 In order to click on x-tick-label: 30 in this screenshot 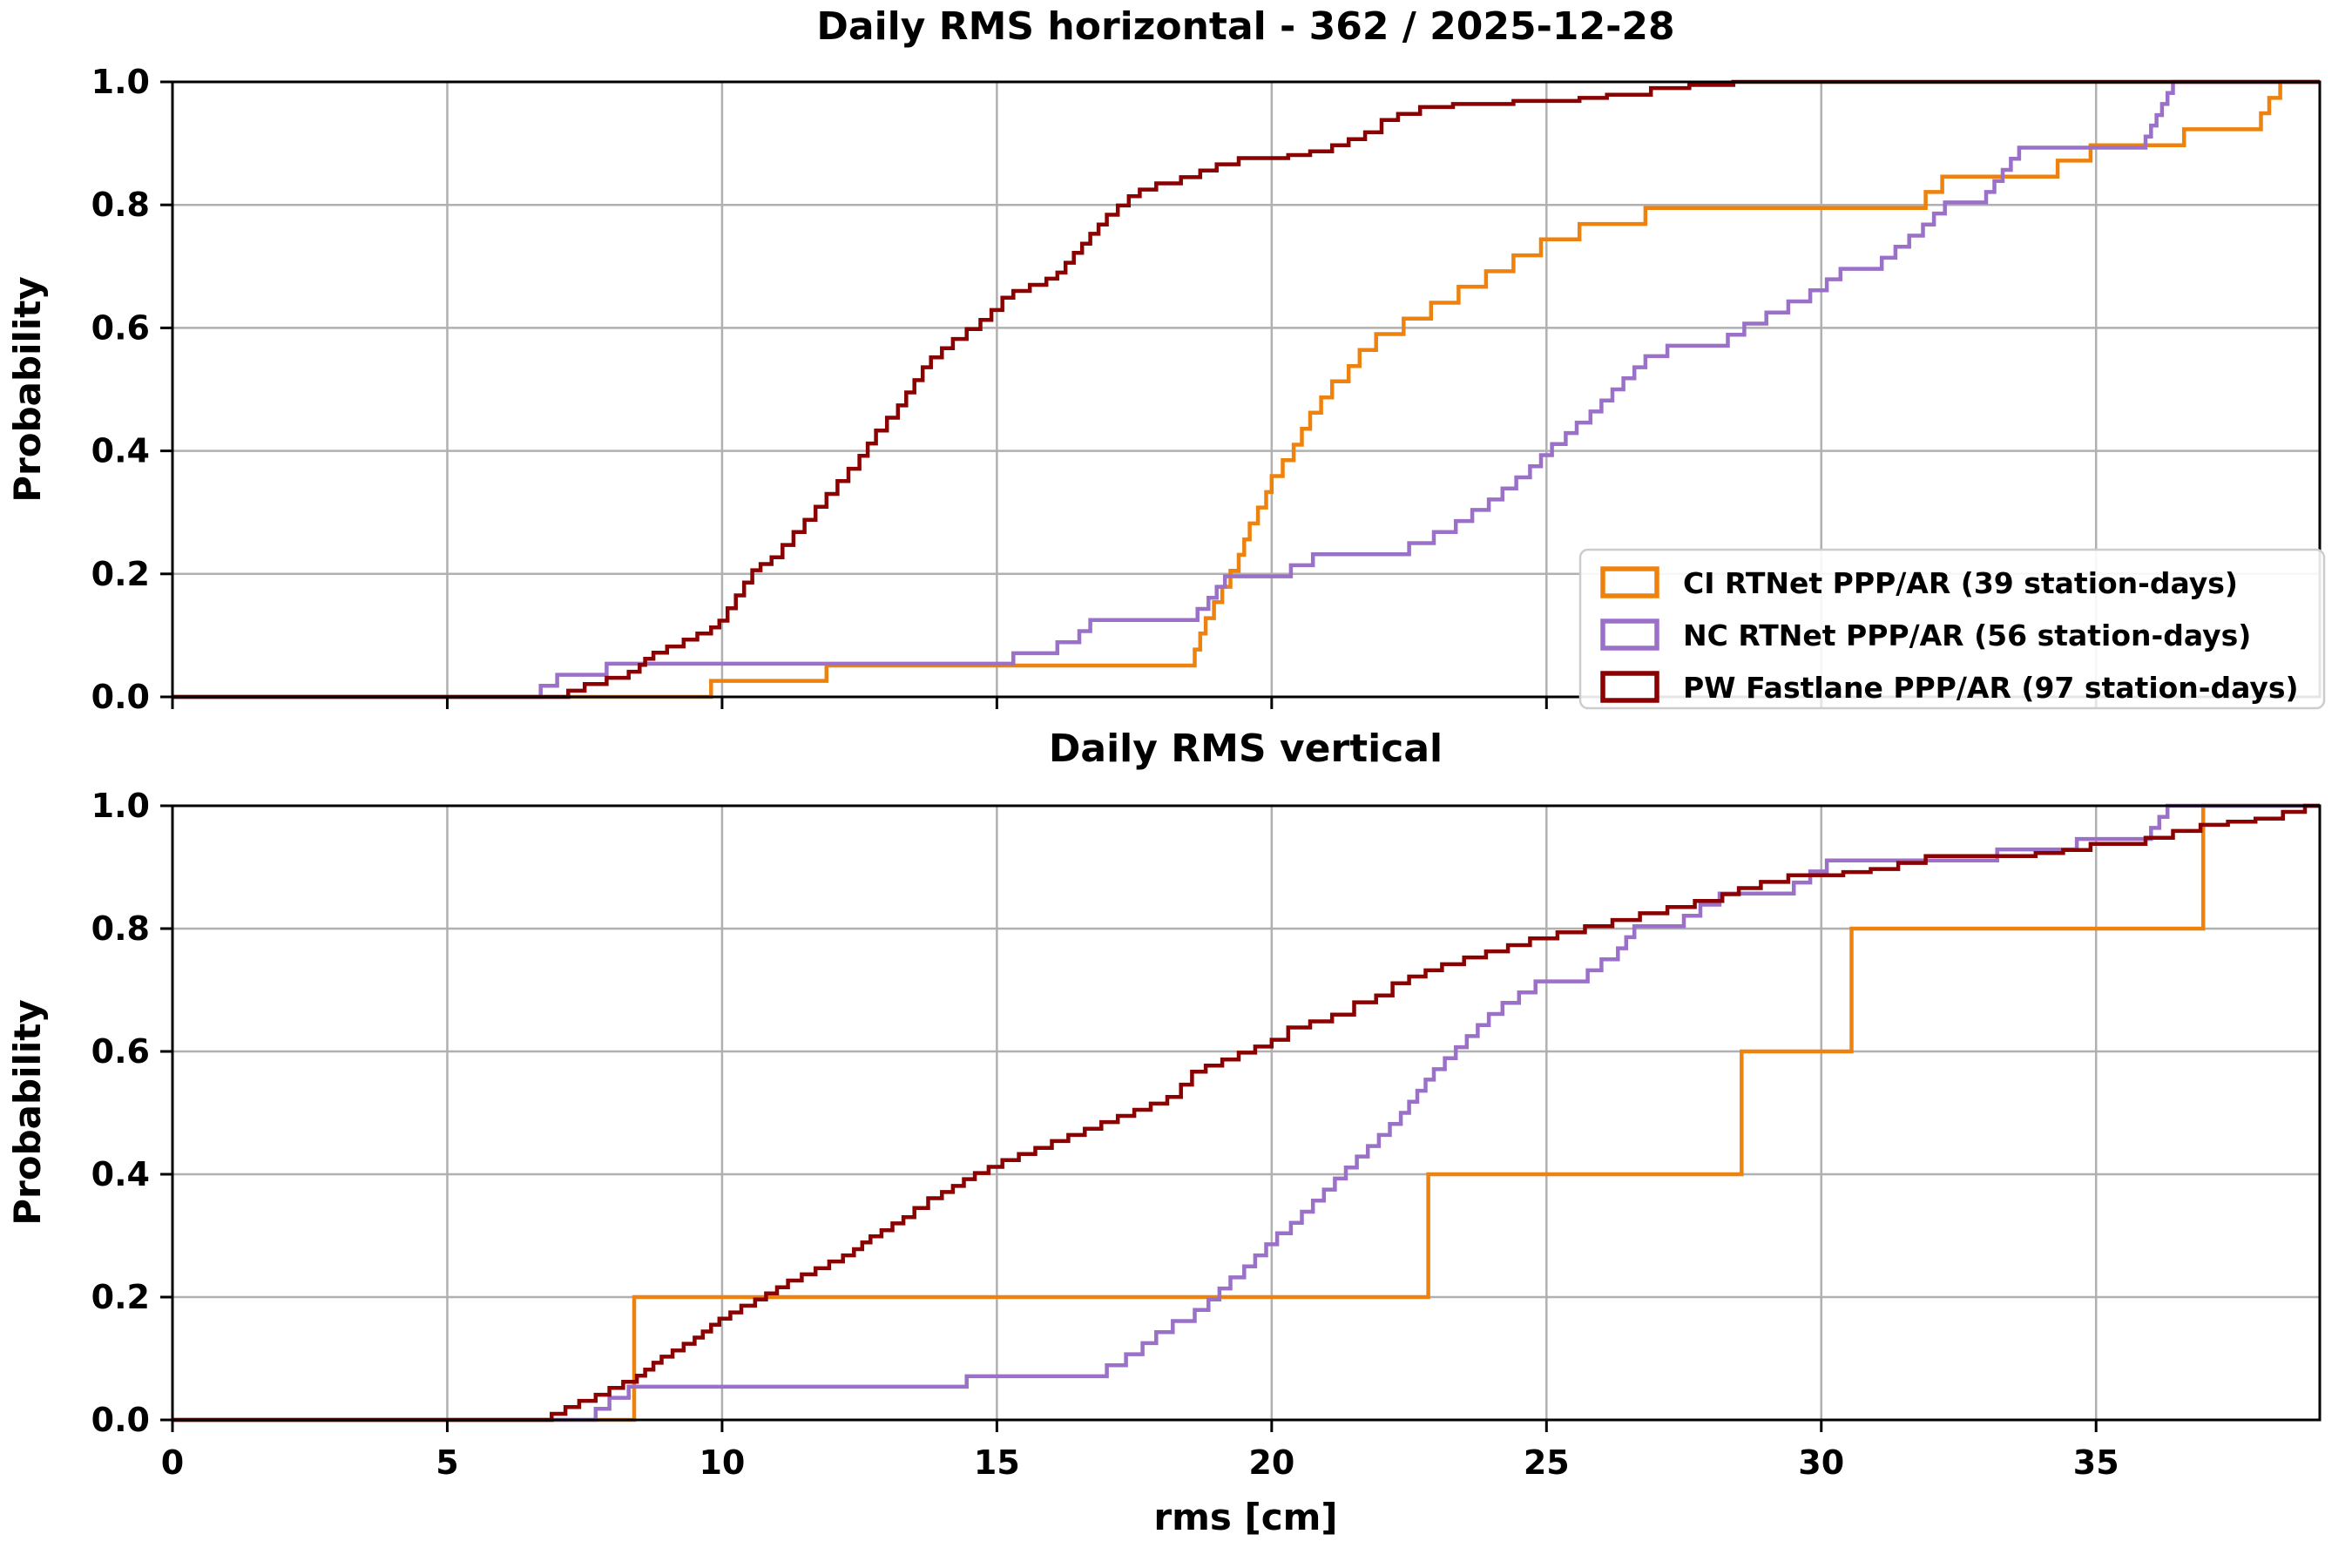, I will do `click(1821, 1462)`.